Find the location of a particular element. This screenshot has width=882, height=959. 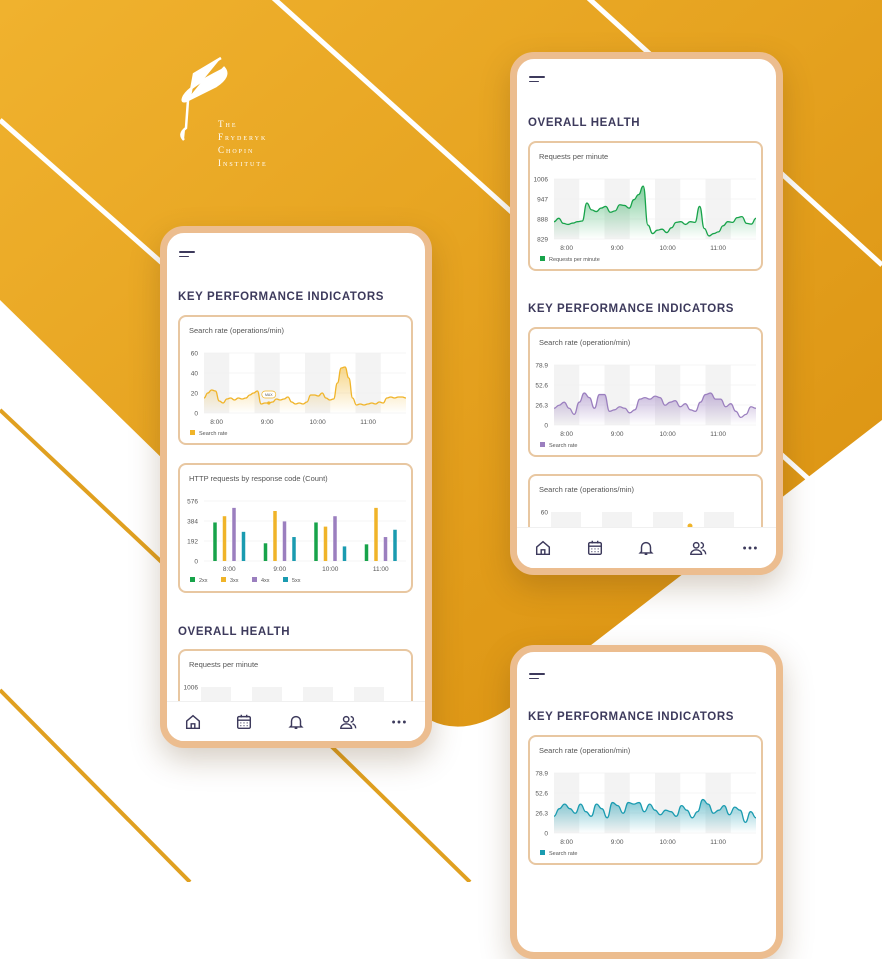

chopin-logo is located at coordinates (204, 98).